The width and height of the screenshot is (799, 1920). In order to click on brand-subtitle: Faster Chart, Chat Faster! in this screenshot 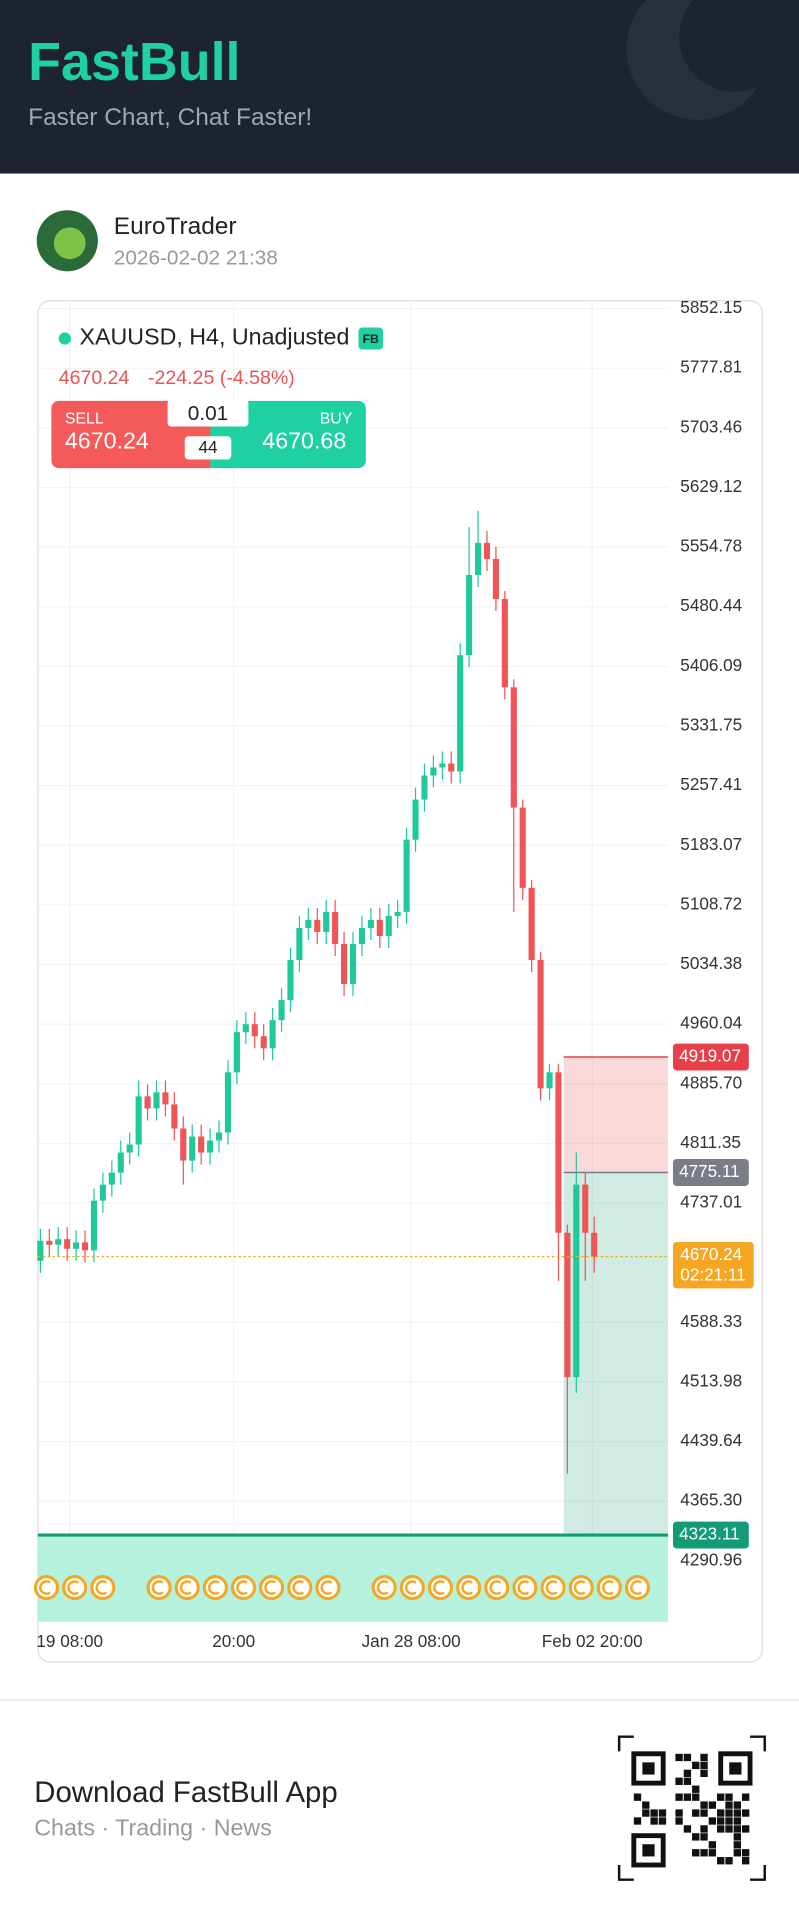, I will do `click(170, 117)`.